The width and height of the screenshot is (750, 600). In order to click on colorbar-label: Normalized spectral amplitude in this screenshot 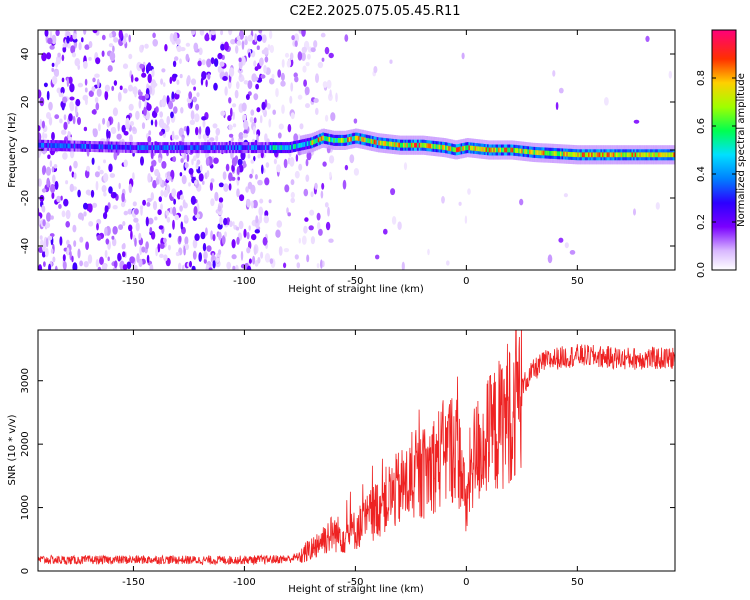, I will do `click(741, 150)`.